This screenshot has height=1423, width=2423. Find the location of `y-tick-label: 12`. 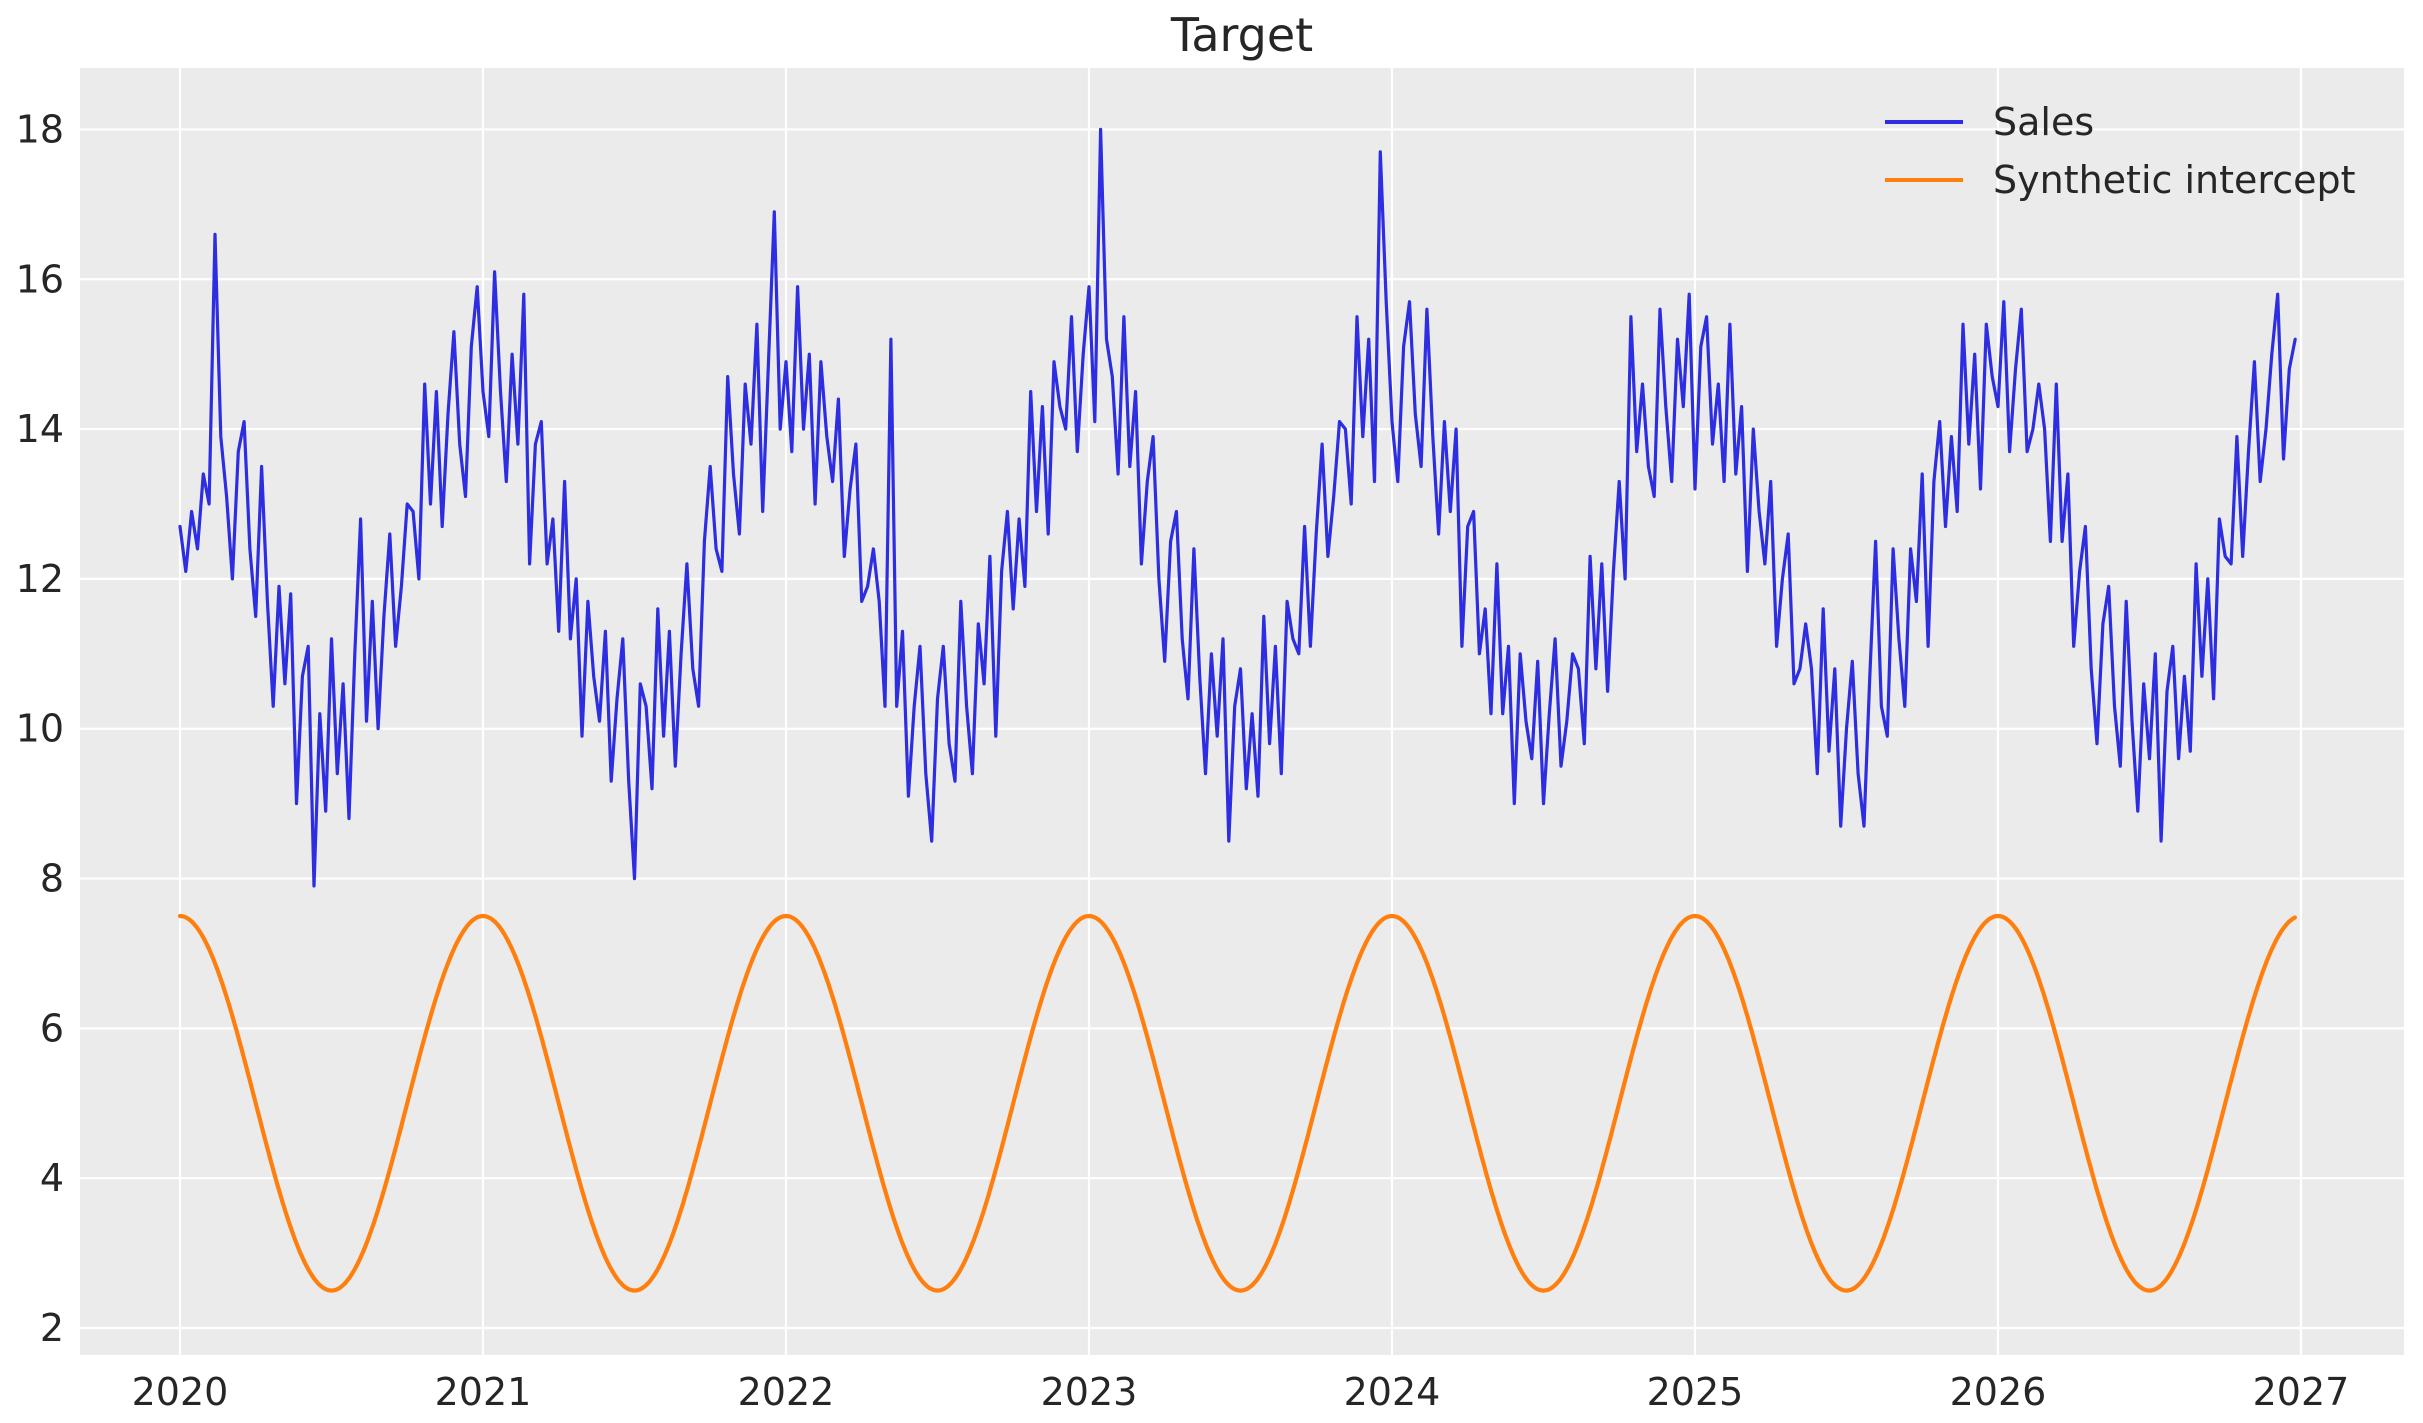

y-tick-label: 12 is located at coordinates (40, 579).